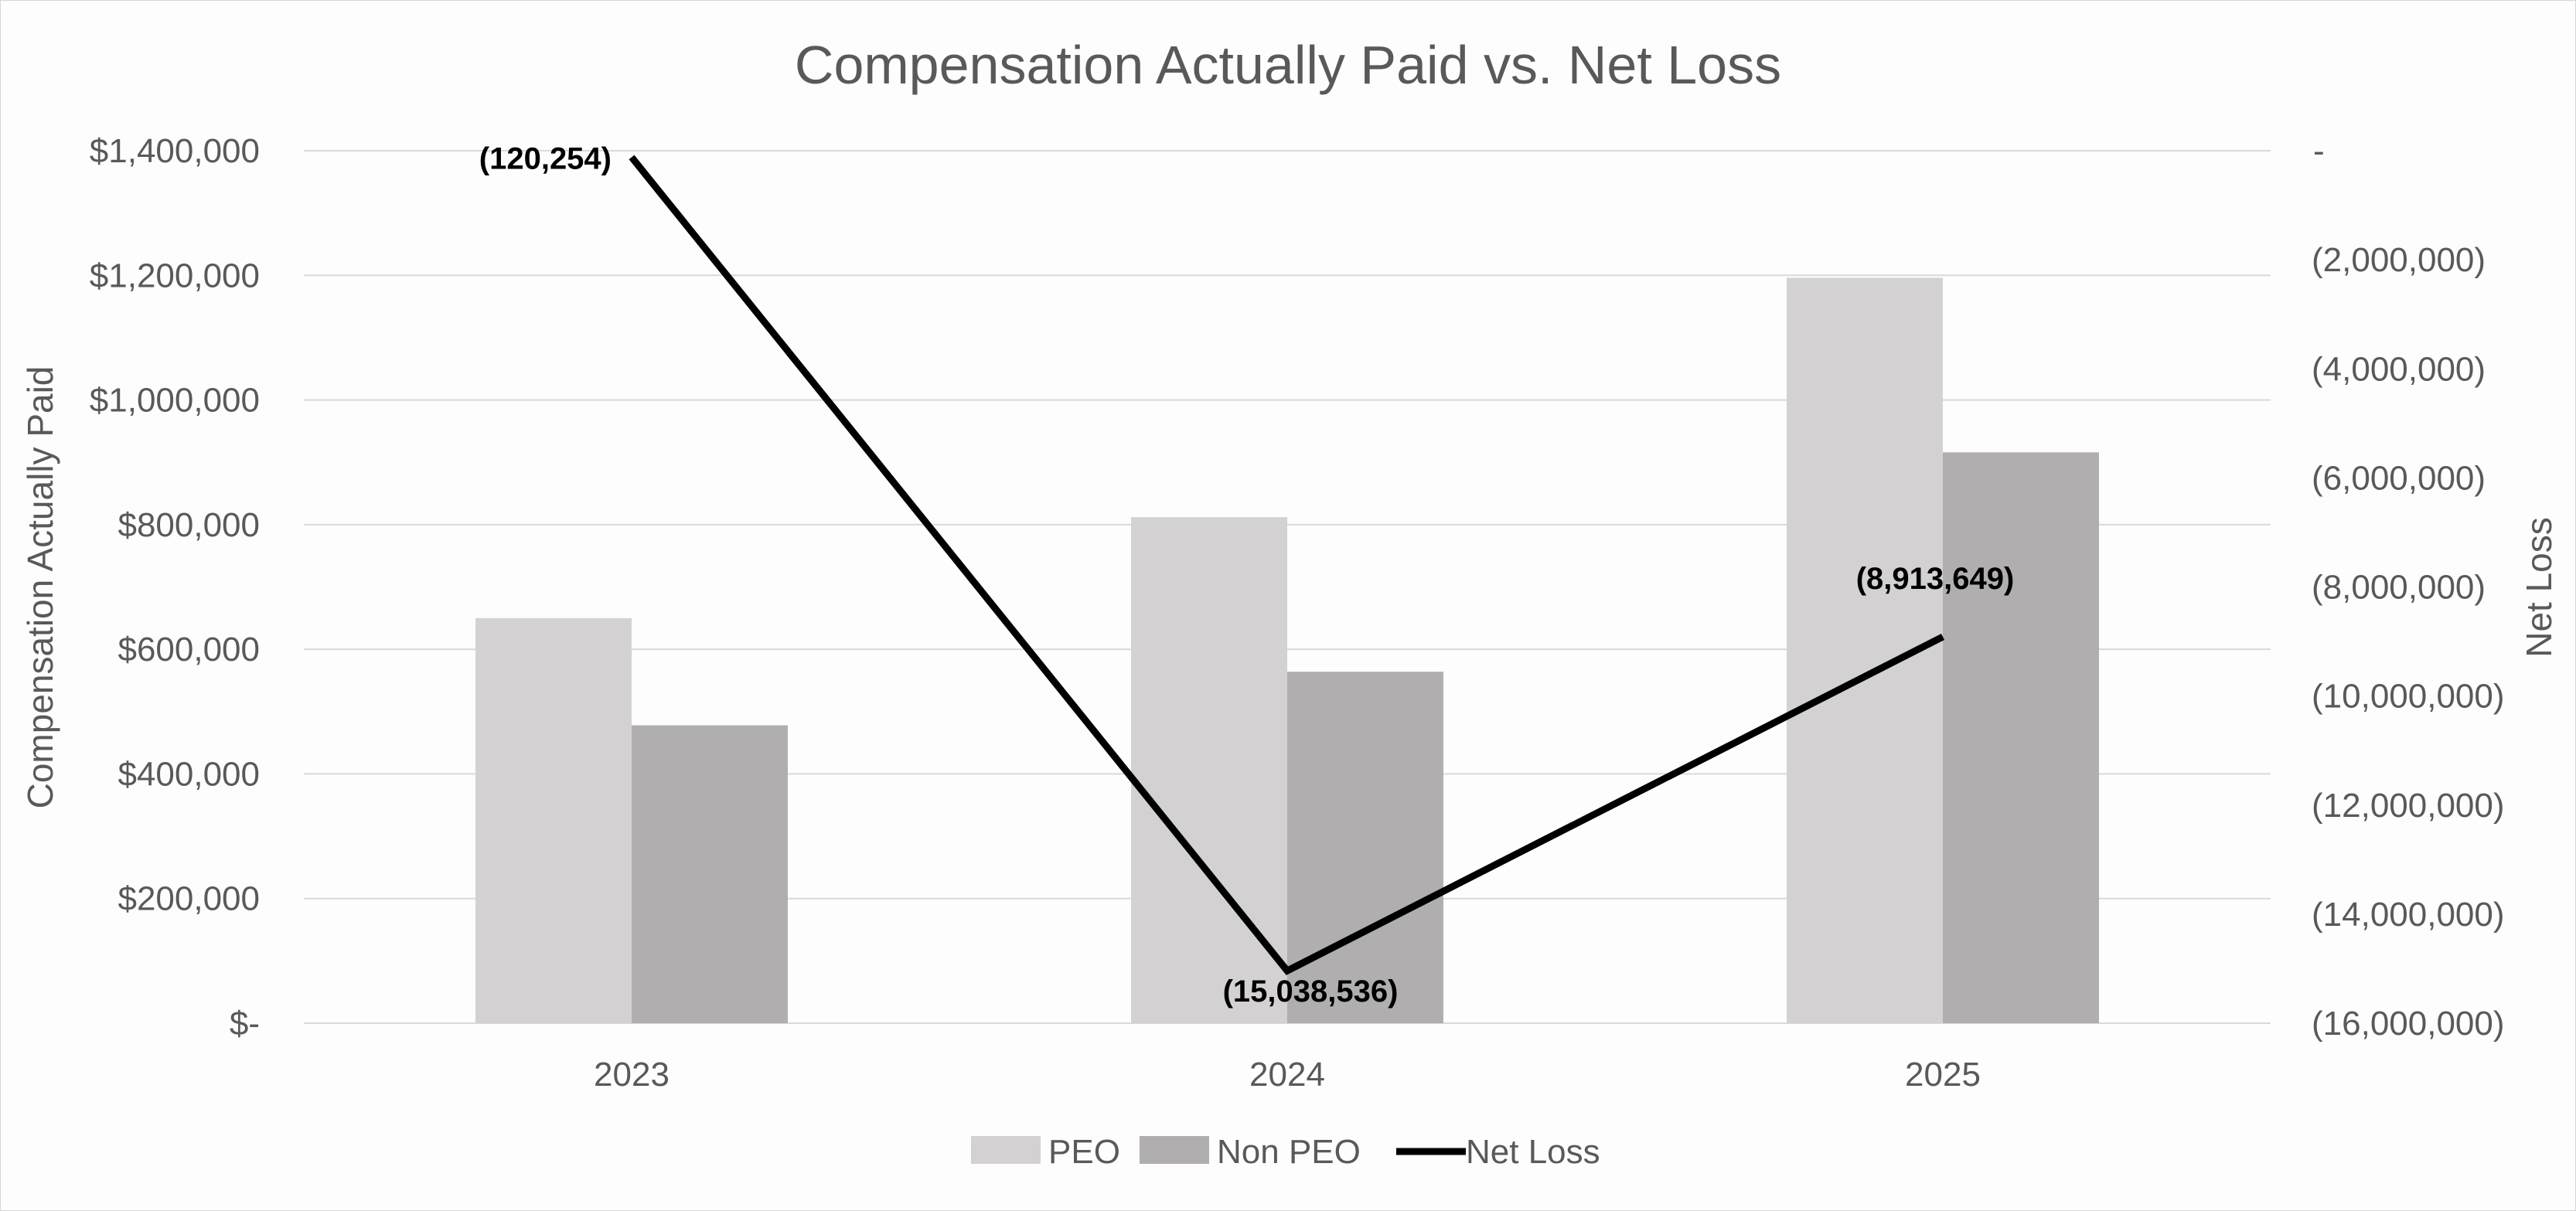  I want to click on x-tick-label: 2025, so click(1943, 1075).